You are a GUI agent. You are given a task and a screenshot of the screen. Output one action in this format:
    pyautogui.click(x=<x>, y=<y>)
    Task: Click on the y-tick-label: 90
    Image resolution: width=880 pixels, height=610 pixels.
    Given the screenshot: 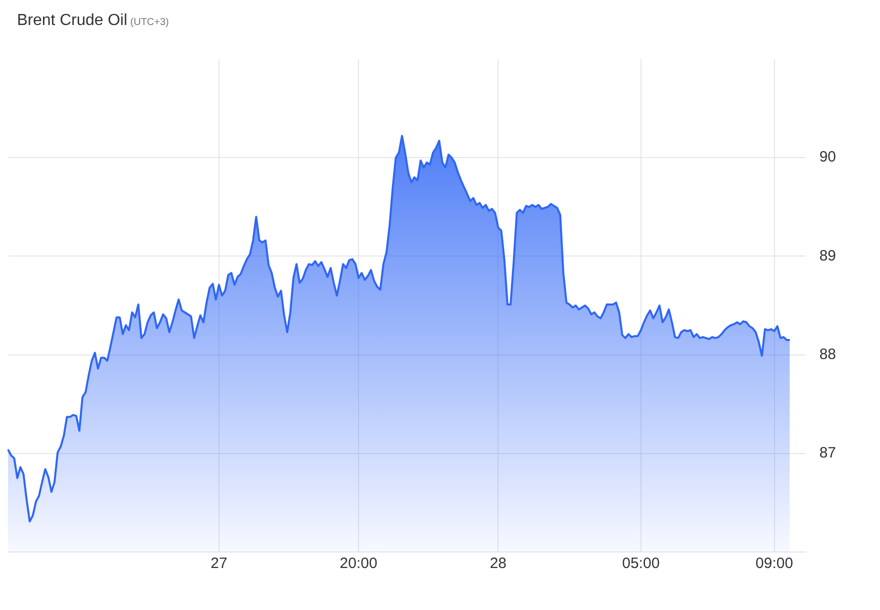 What is the action you would take?
    pyautogui.click(x=827, y=157)
    